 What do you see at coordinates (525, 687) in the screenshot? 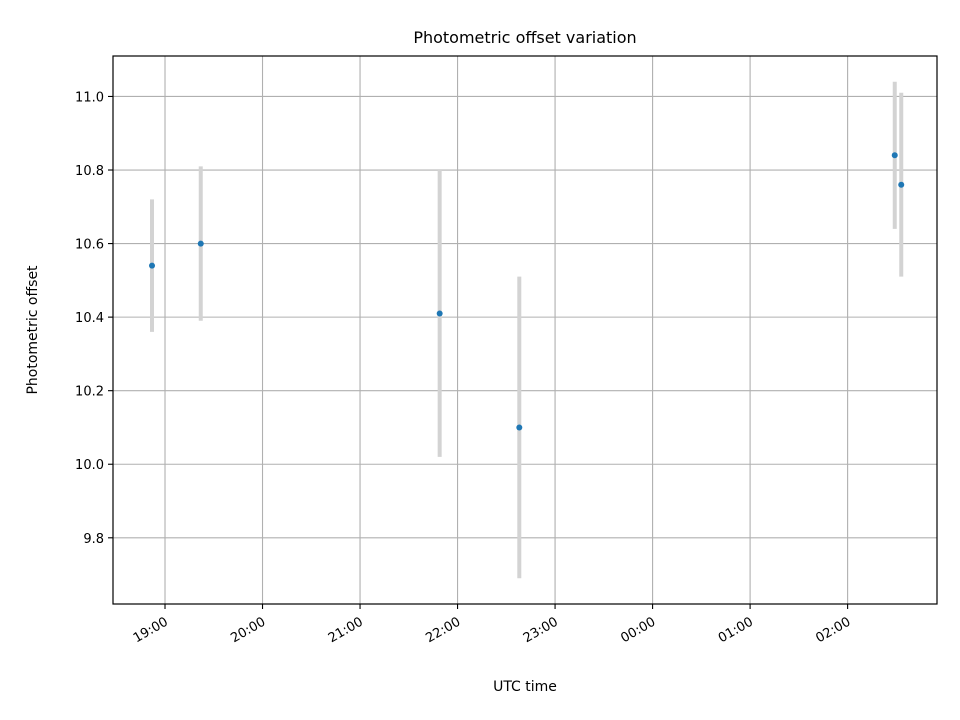
I see `x-axis-label: UTC time` at bounding box center [525, 687].